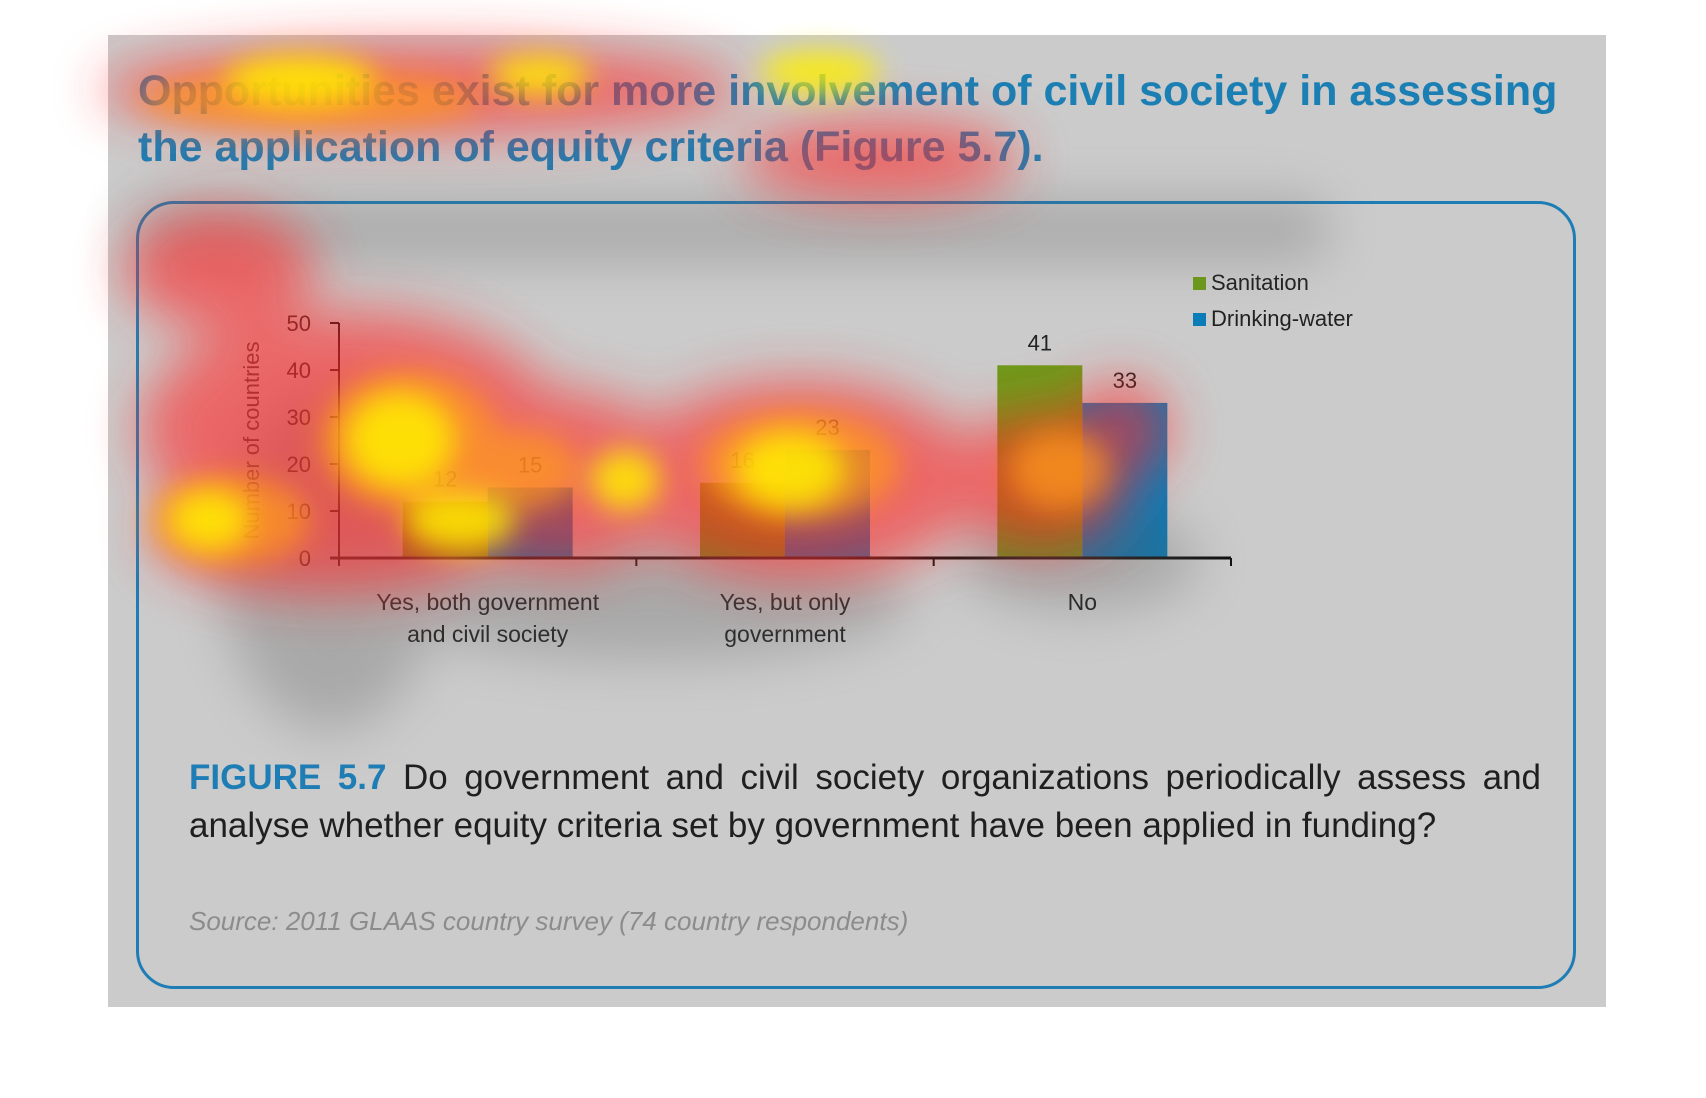  Describe the element at coordinates (488, 602) in the screenshot. I see `x-tick-label: Yes, both government` at that location.